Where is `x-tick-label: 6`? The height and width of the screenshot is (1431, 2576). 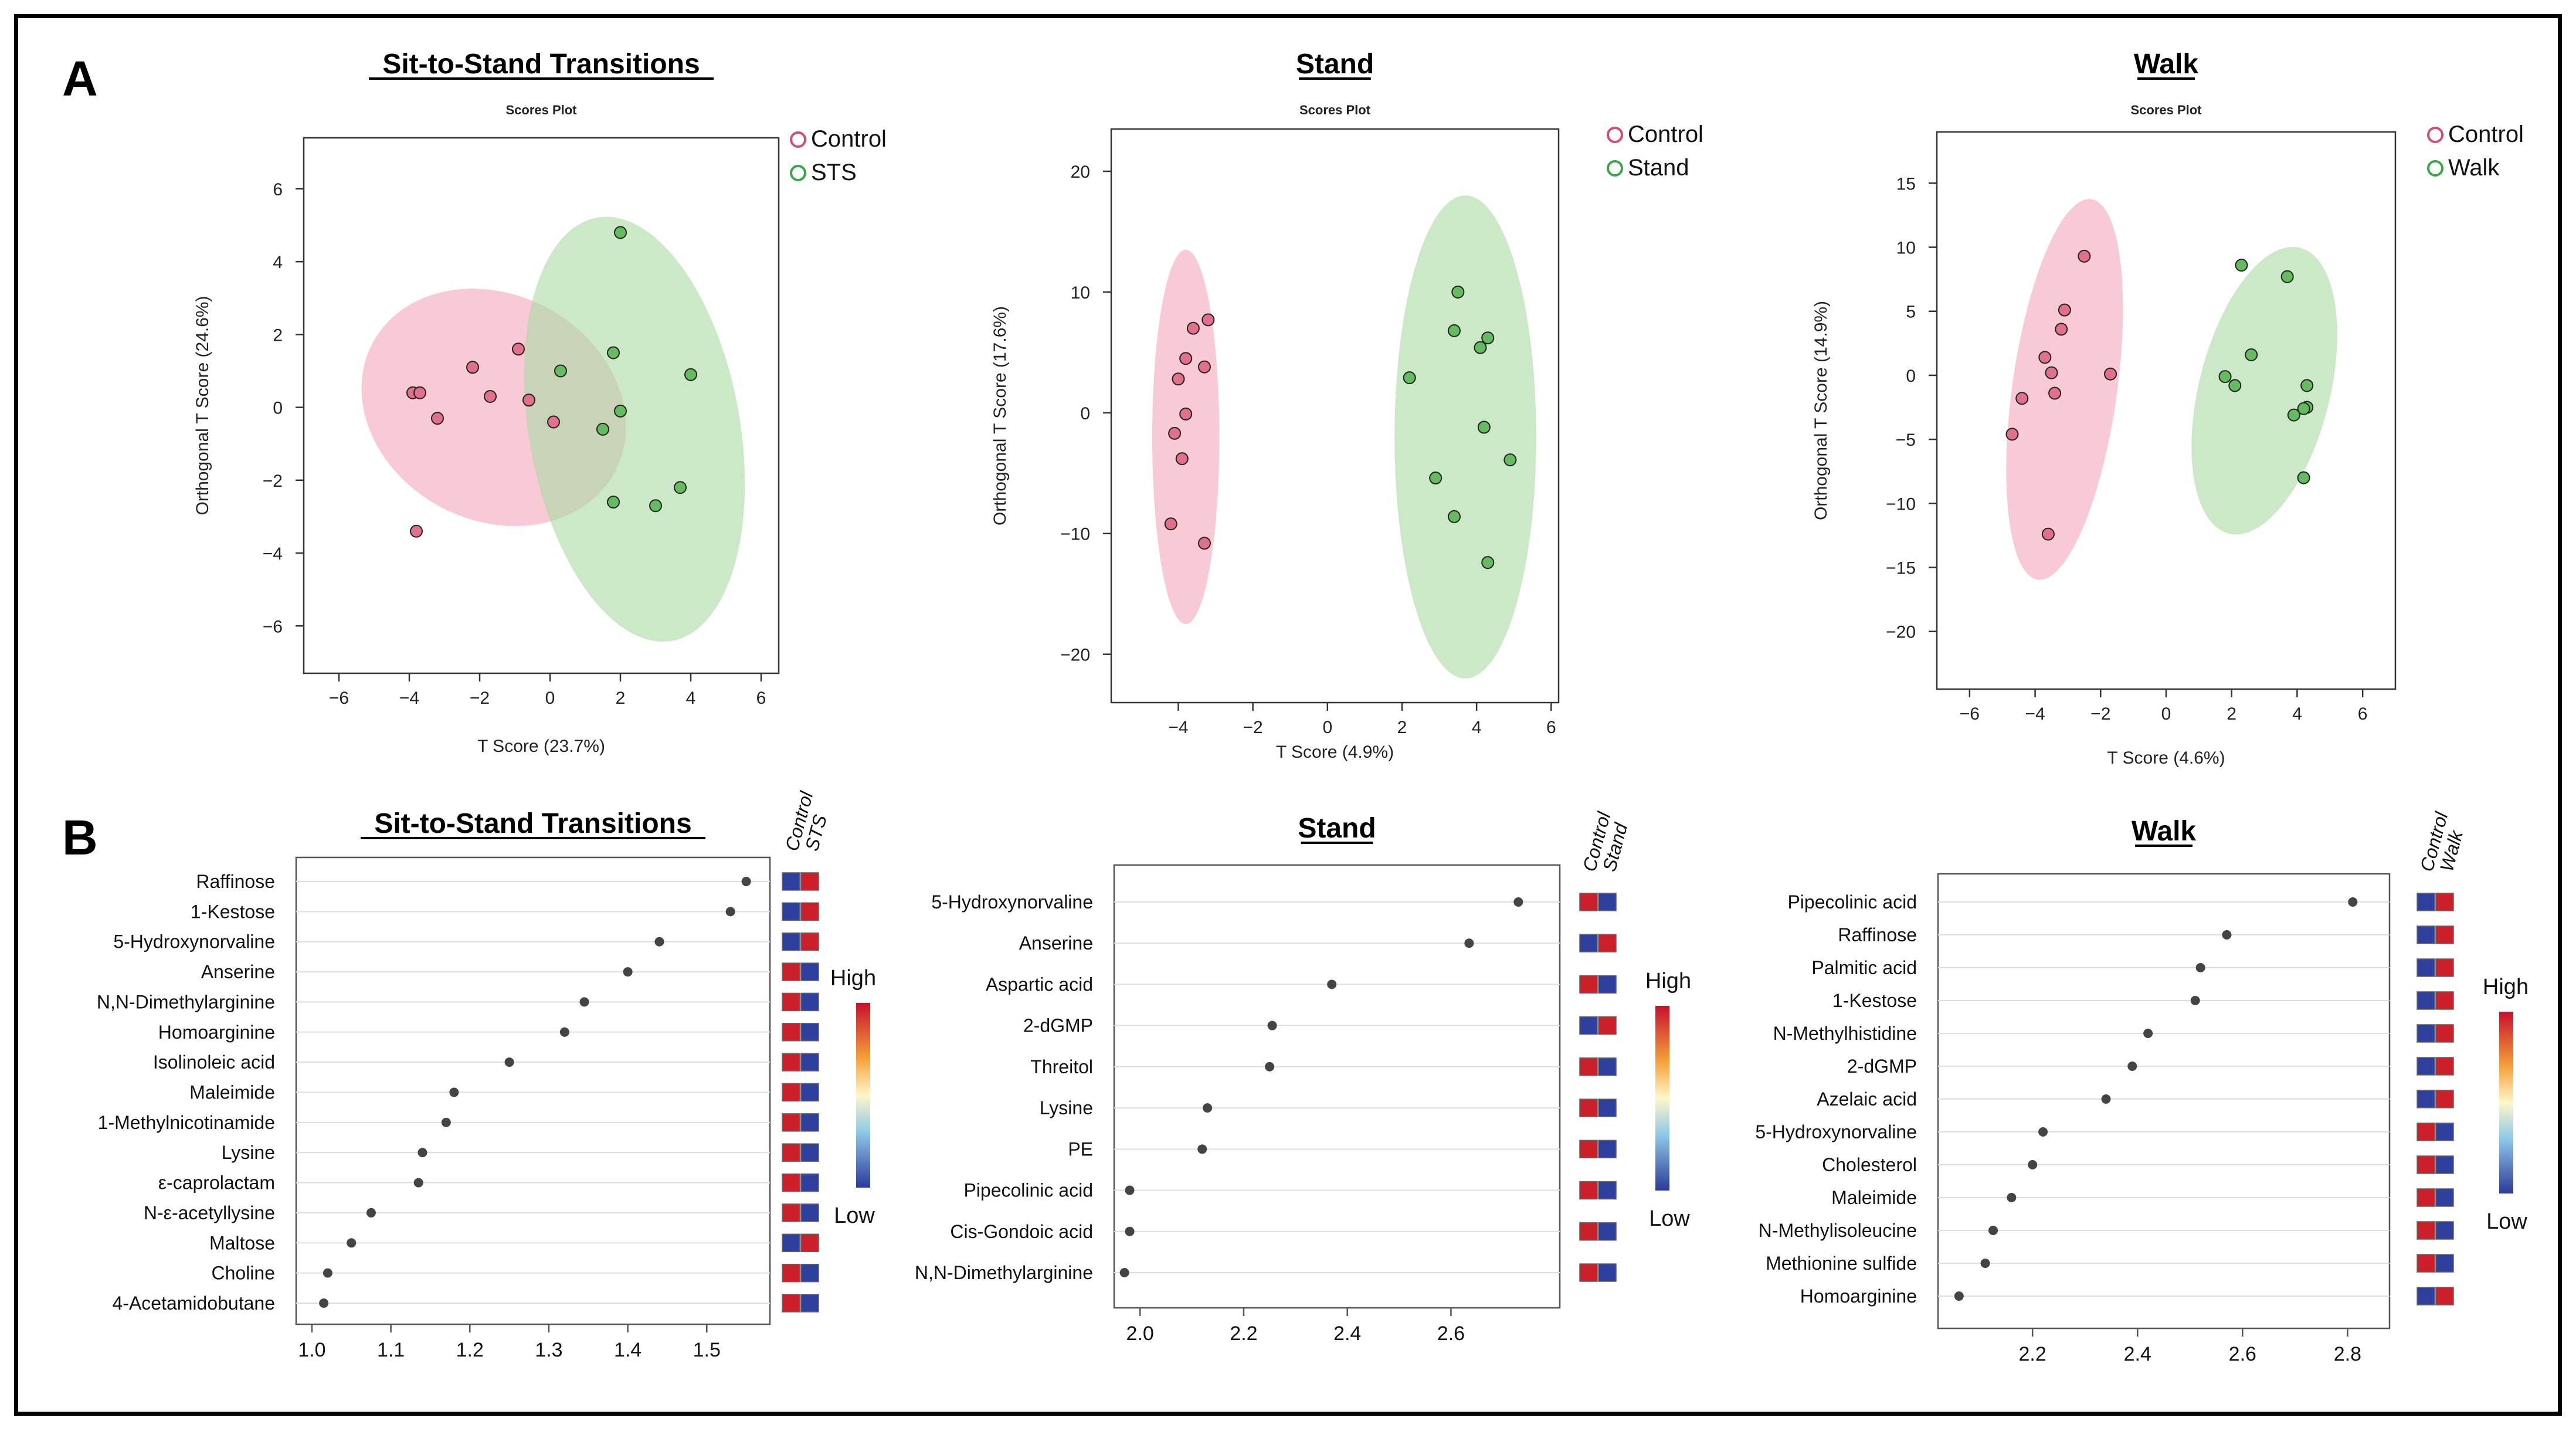
x-tick-label: 6 is located at coordinates (761, 698).